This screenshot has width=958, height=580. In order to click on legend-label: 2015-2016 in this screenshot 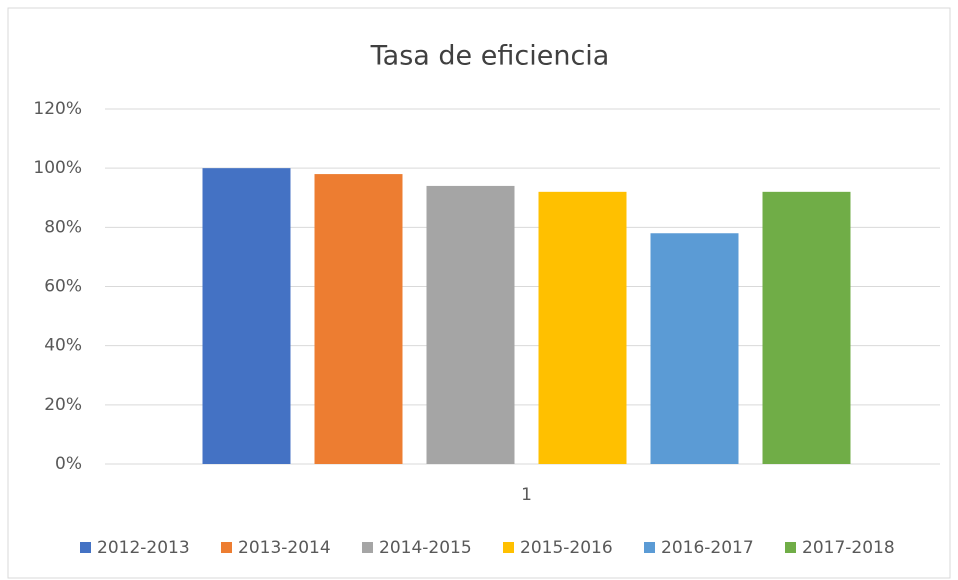, I will do `click(566, 548)`.